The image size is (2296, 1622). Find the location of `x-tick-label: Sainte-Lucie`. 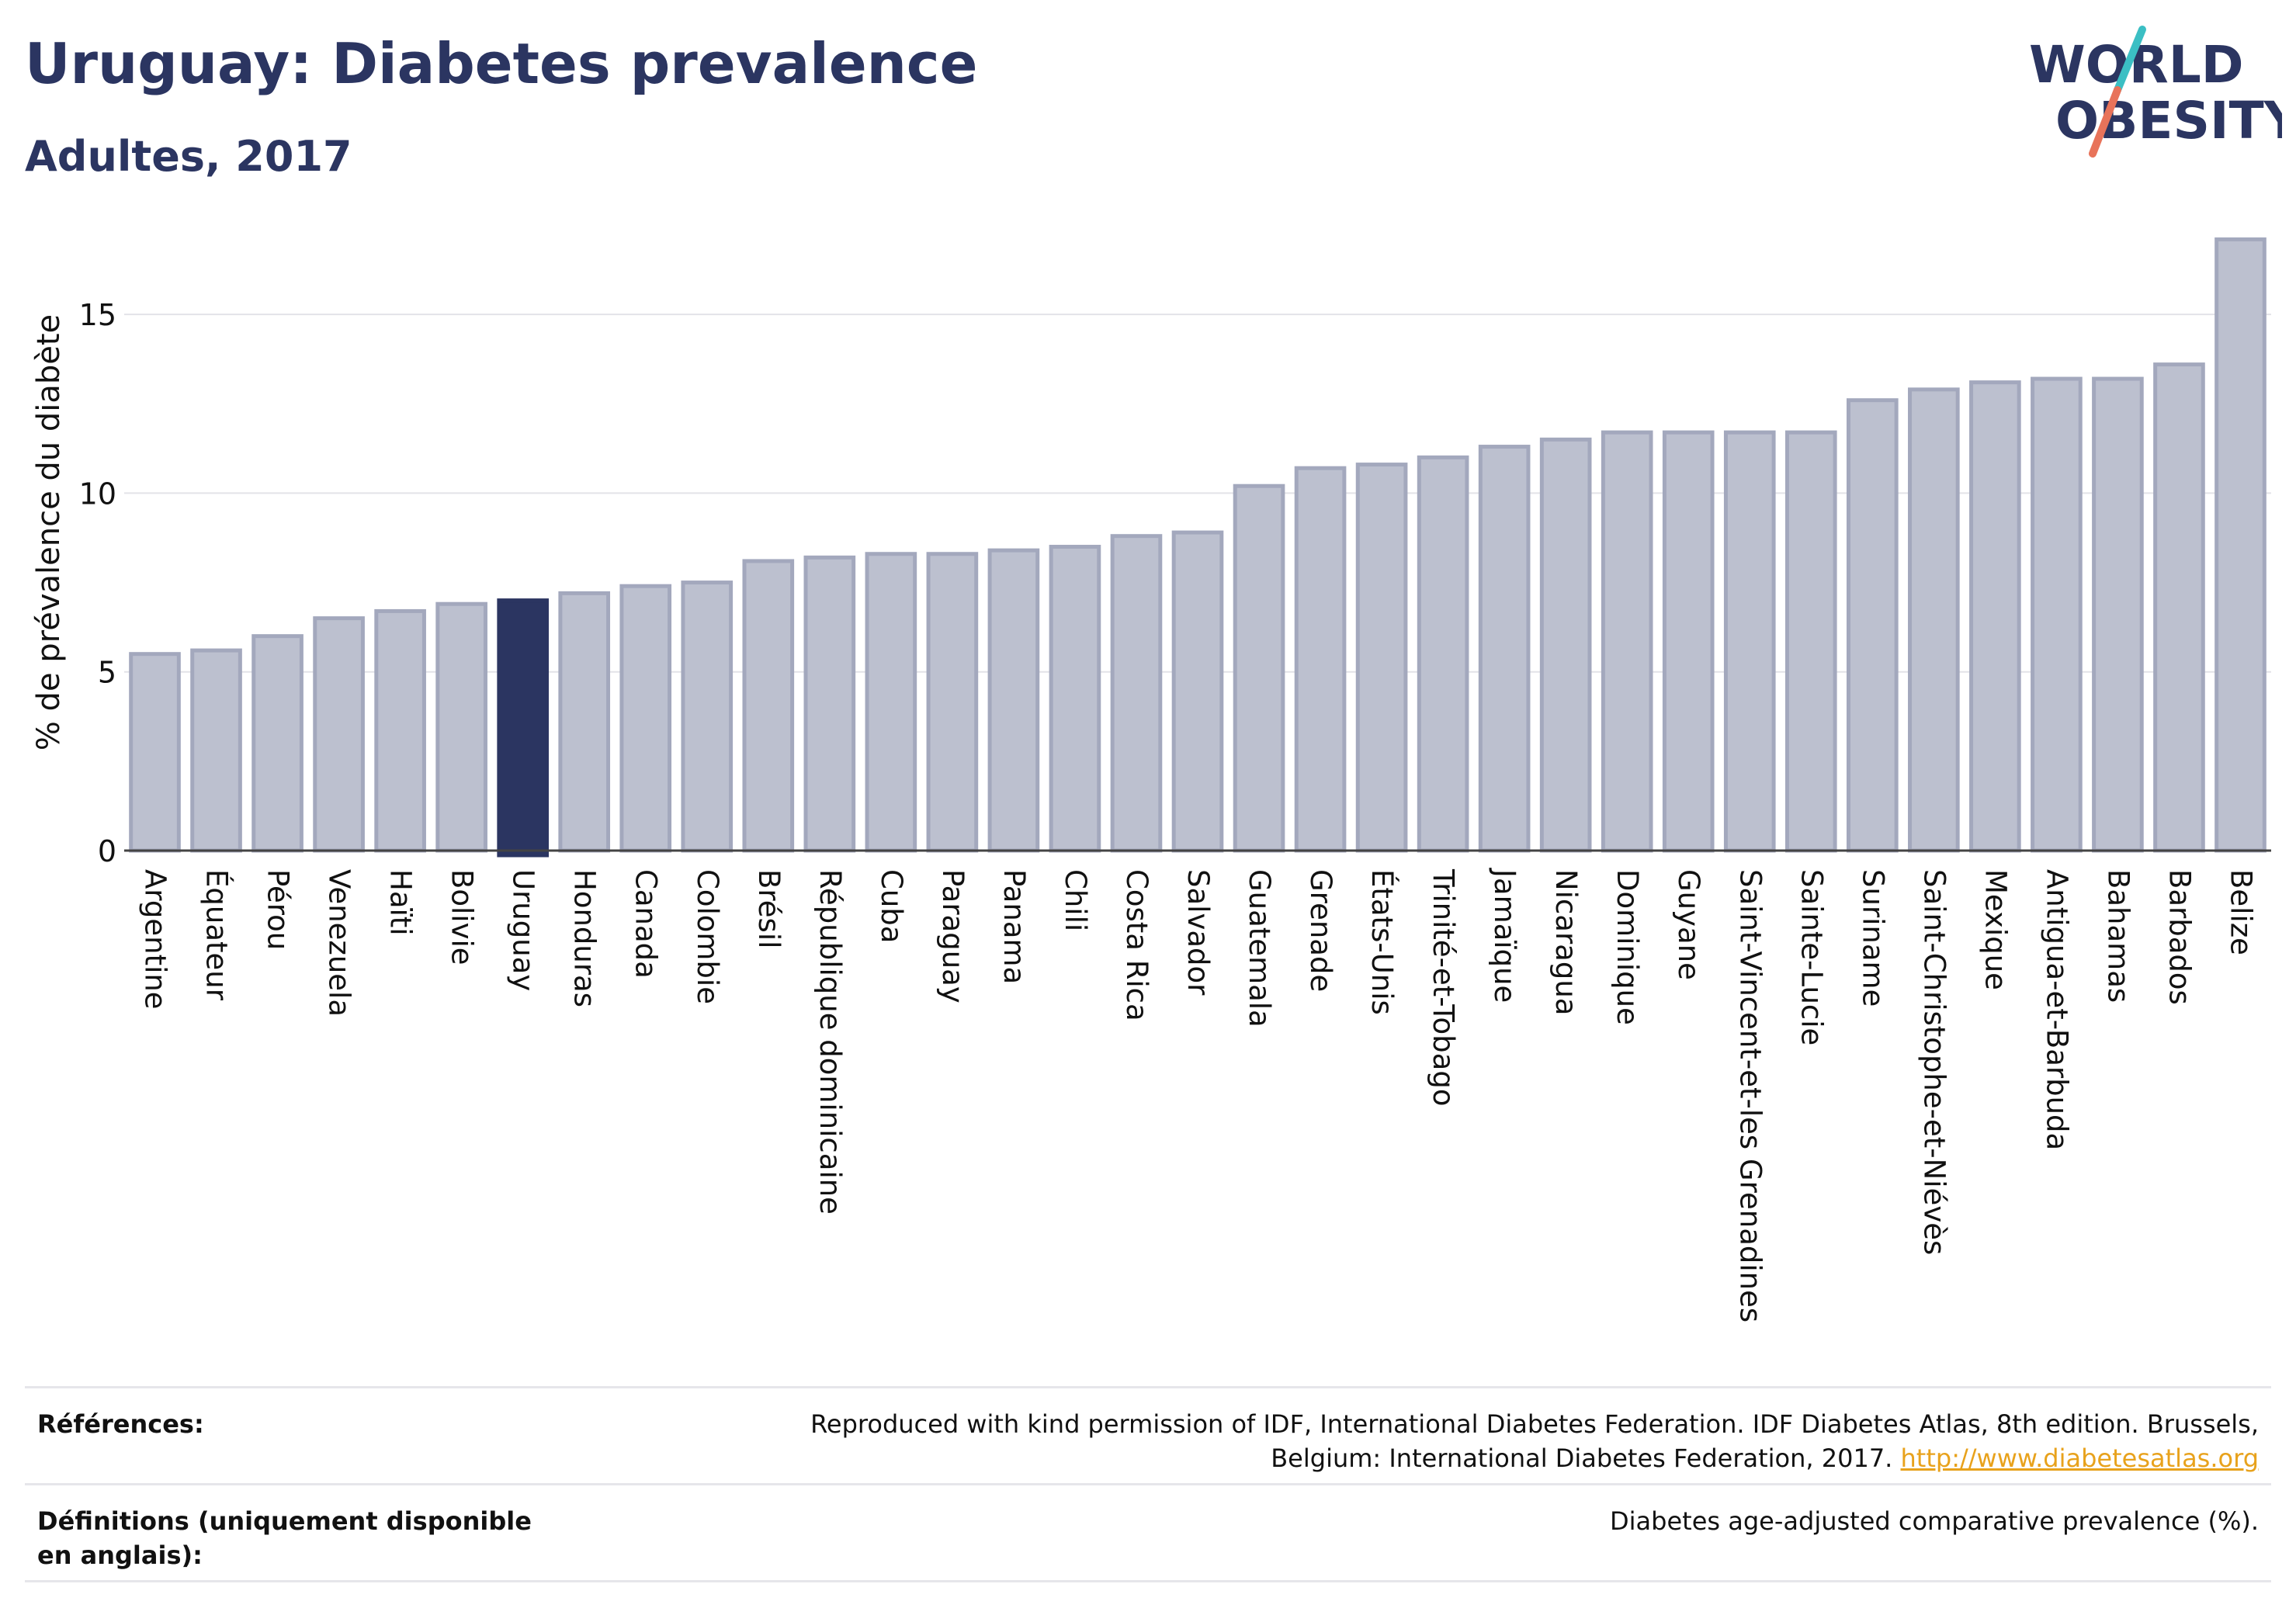

x-tick-label: Sainte-Lucie is located at coordinates (1811, 957).